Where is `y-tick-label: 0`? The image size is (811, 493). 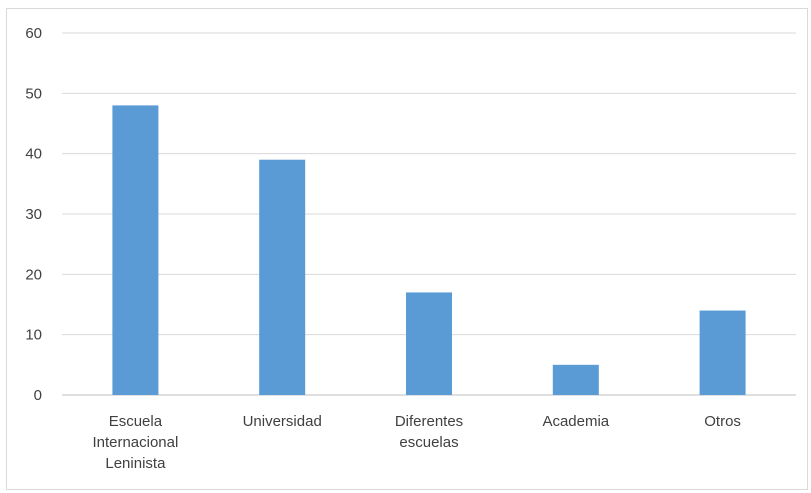 y-tick-label: 0 is located at coordinates (38, 395).